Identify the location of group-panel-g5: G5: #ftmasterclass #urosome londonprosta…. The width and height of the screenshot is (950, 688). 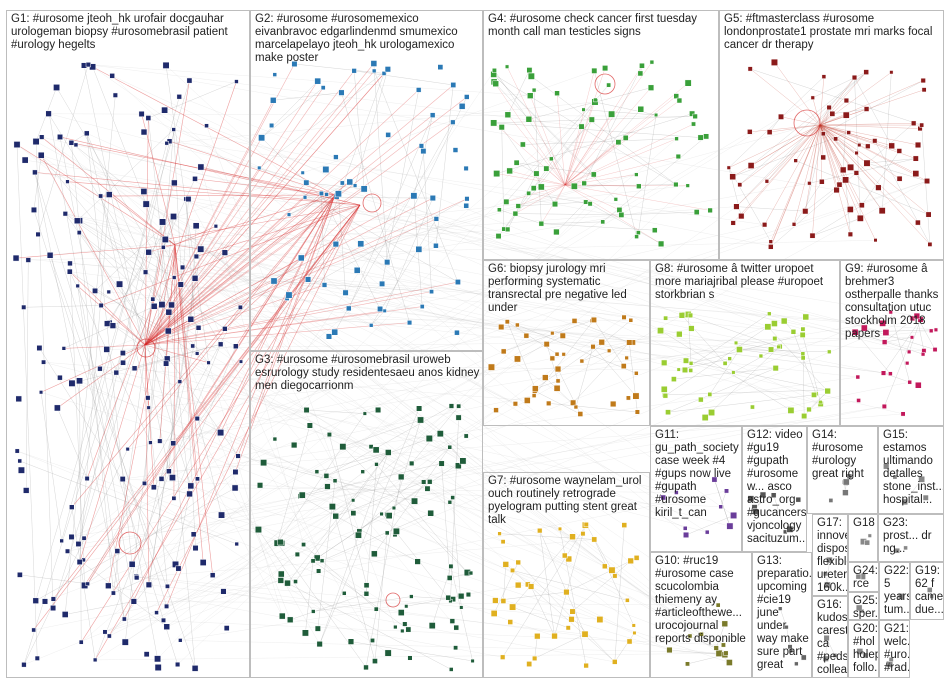
(831, 135).